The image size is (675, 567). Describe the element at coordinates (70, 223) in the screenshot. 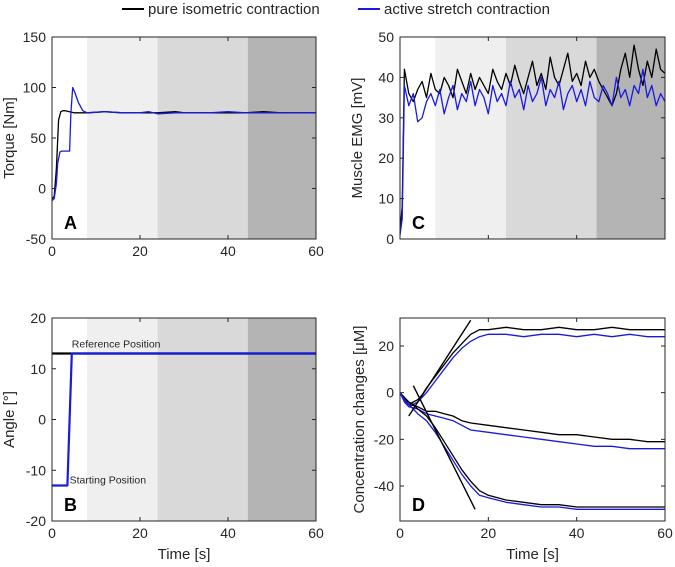

I see `panel-label: A` at that location.